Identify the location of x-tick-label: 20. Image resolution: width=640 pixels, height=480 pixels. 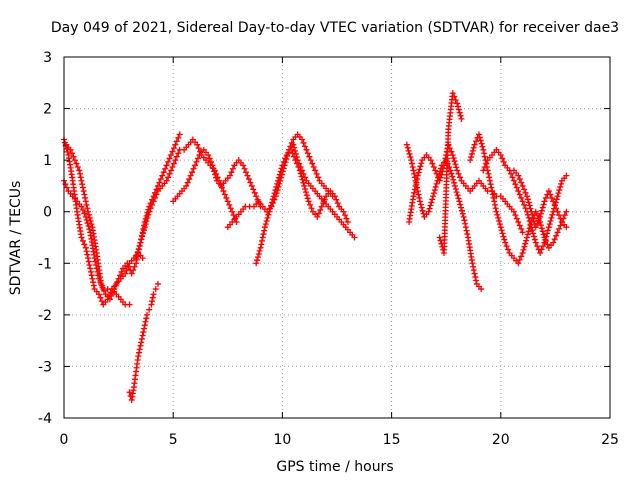
(501, 440).